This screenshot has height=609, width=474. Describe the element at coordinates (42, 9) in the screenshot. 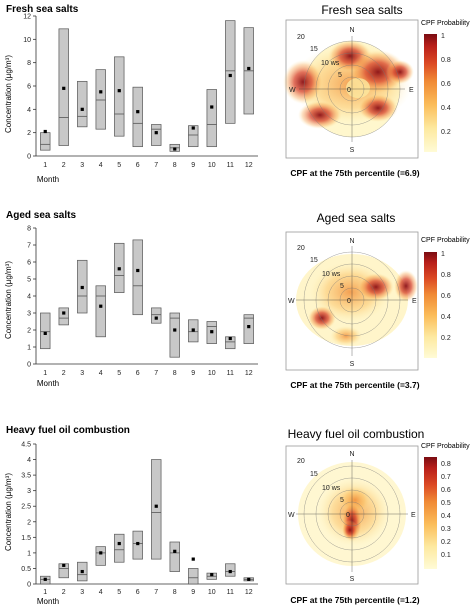

I see `chart-title: Fresh sea salts` at that location.